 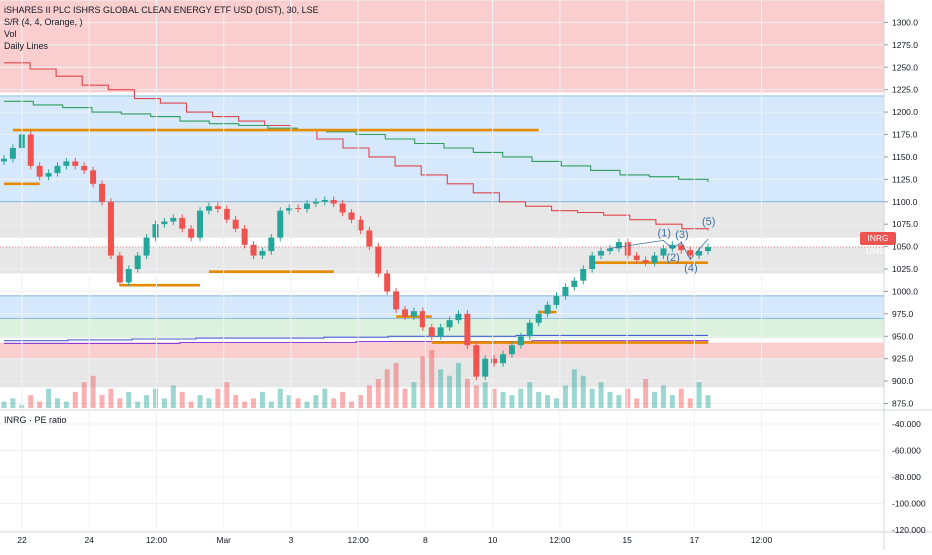 I want to click on legend-daily-lines: Daily Lines, so click(x=26, y=46).